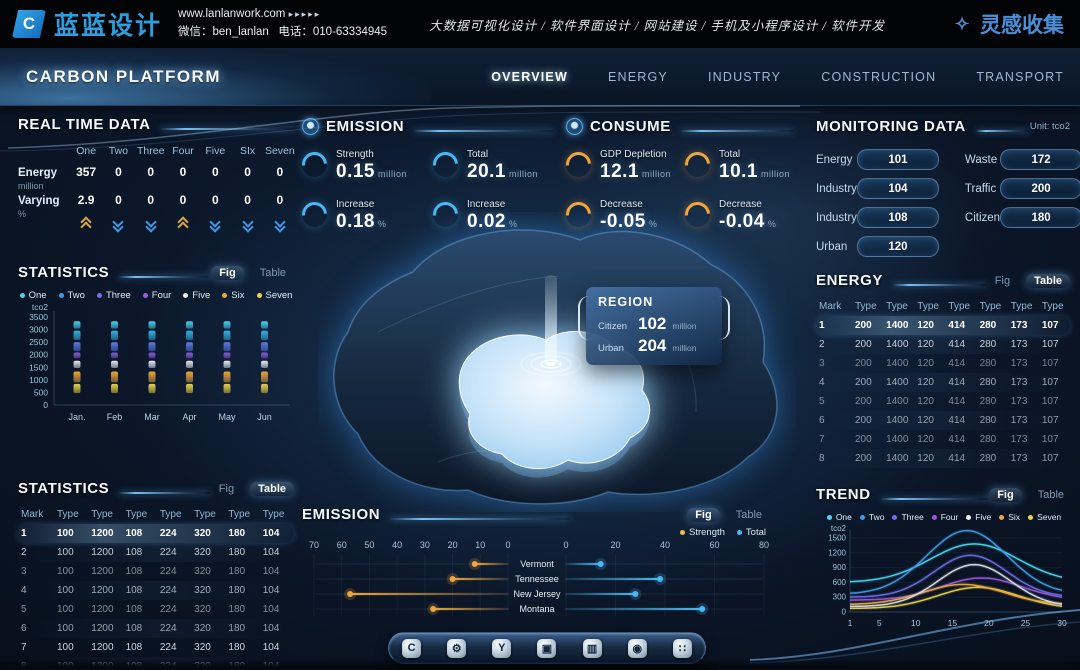 This screenshot has width=1080, height=670. I want to click on table-row: 4 100 1200 108 224 320 180 104, so click(156, 590).